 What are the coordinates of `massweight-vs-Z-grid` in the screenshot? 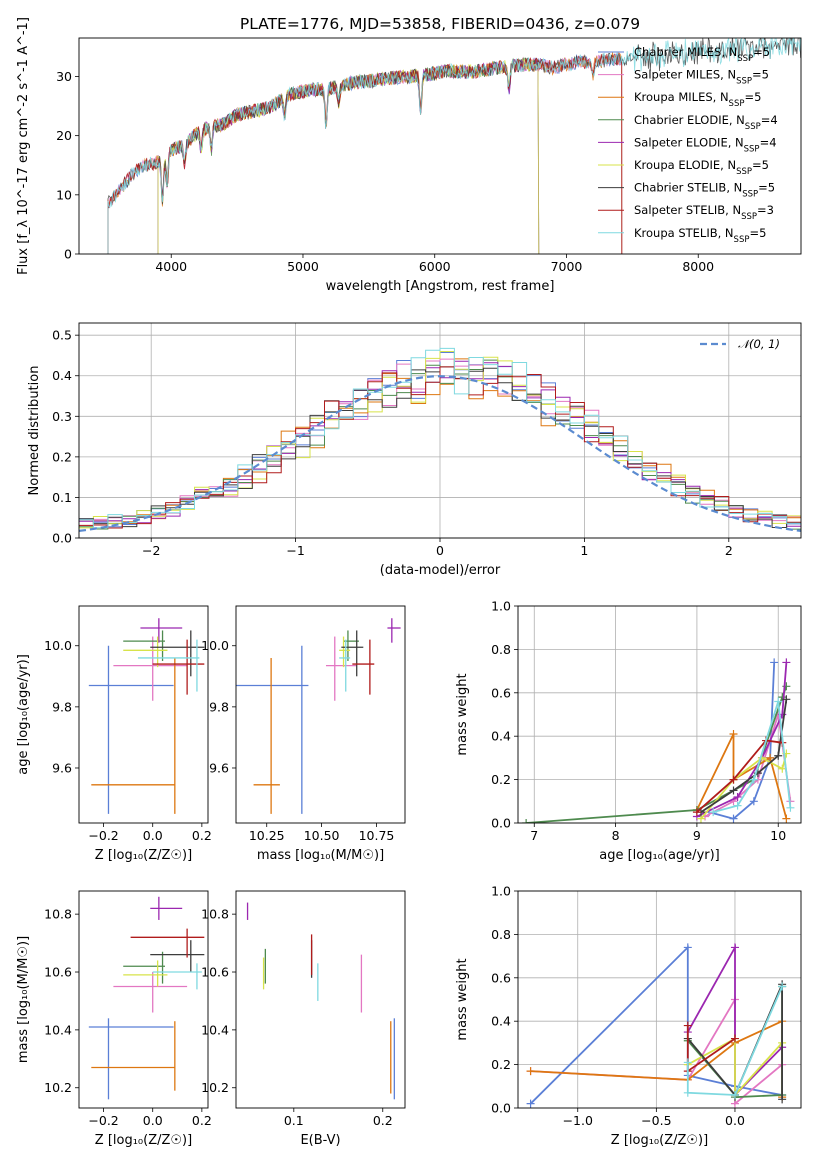 It's located at (659, 999).